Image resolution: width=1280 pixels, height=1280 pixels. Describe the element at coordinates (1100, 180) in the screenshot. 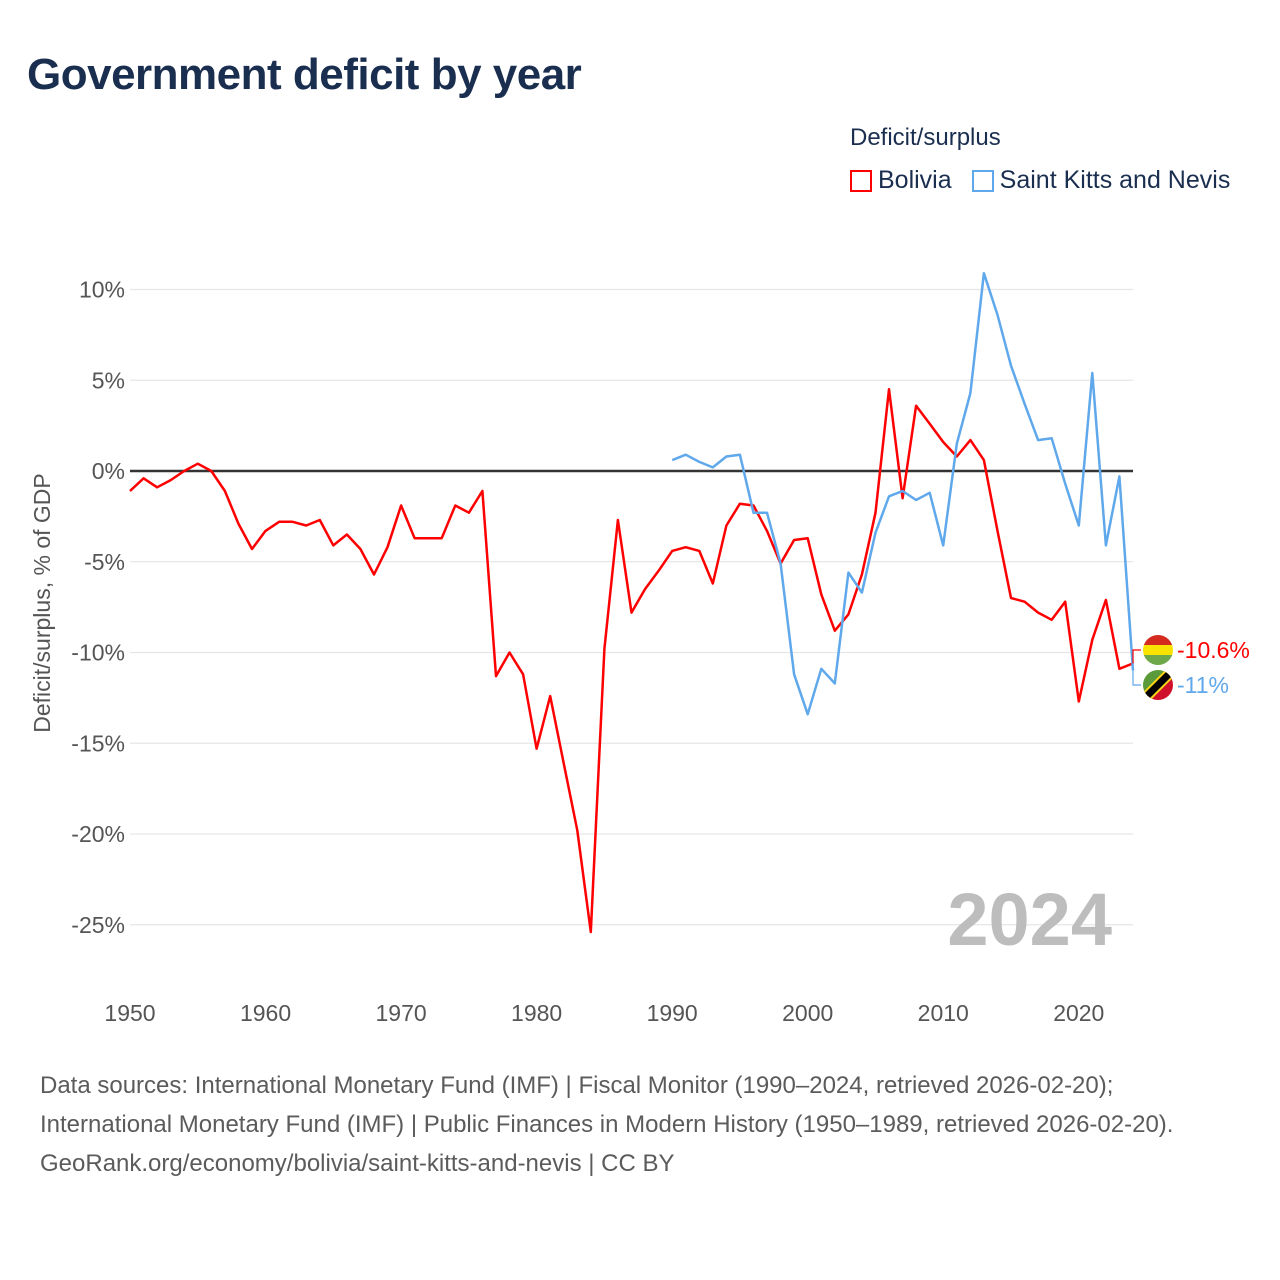

I see `legend-item-saint-kitts-and-nevis: Saint Kitts and Nevis` at that location.